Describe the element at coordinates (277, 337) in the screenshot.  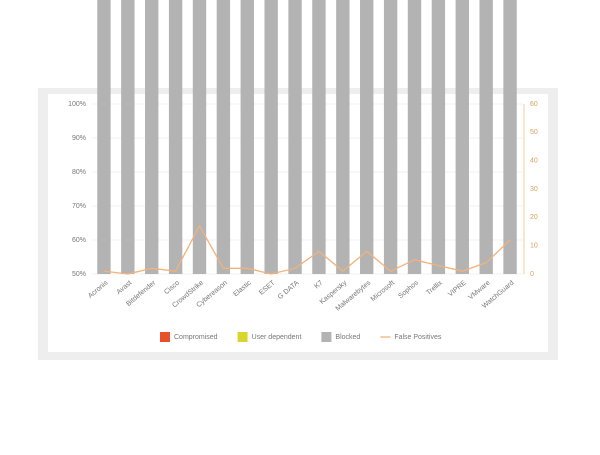
I see `legend-label: User dependent` at that location.